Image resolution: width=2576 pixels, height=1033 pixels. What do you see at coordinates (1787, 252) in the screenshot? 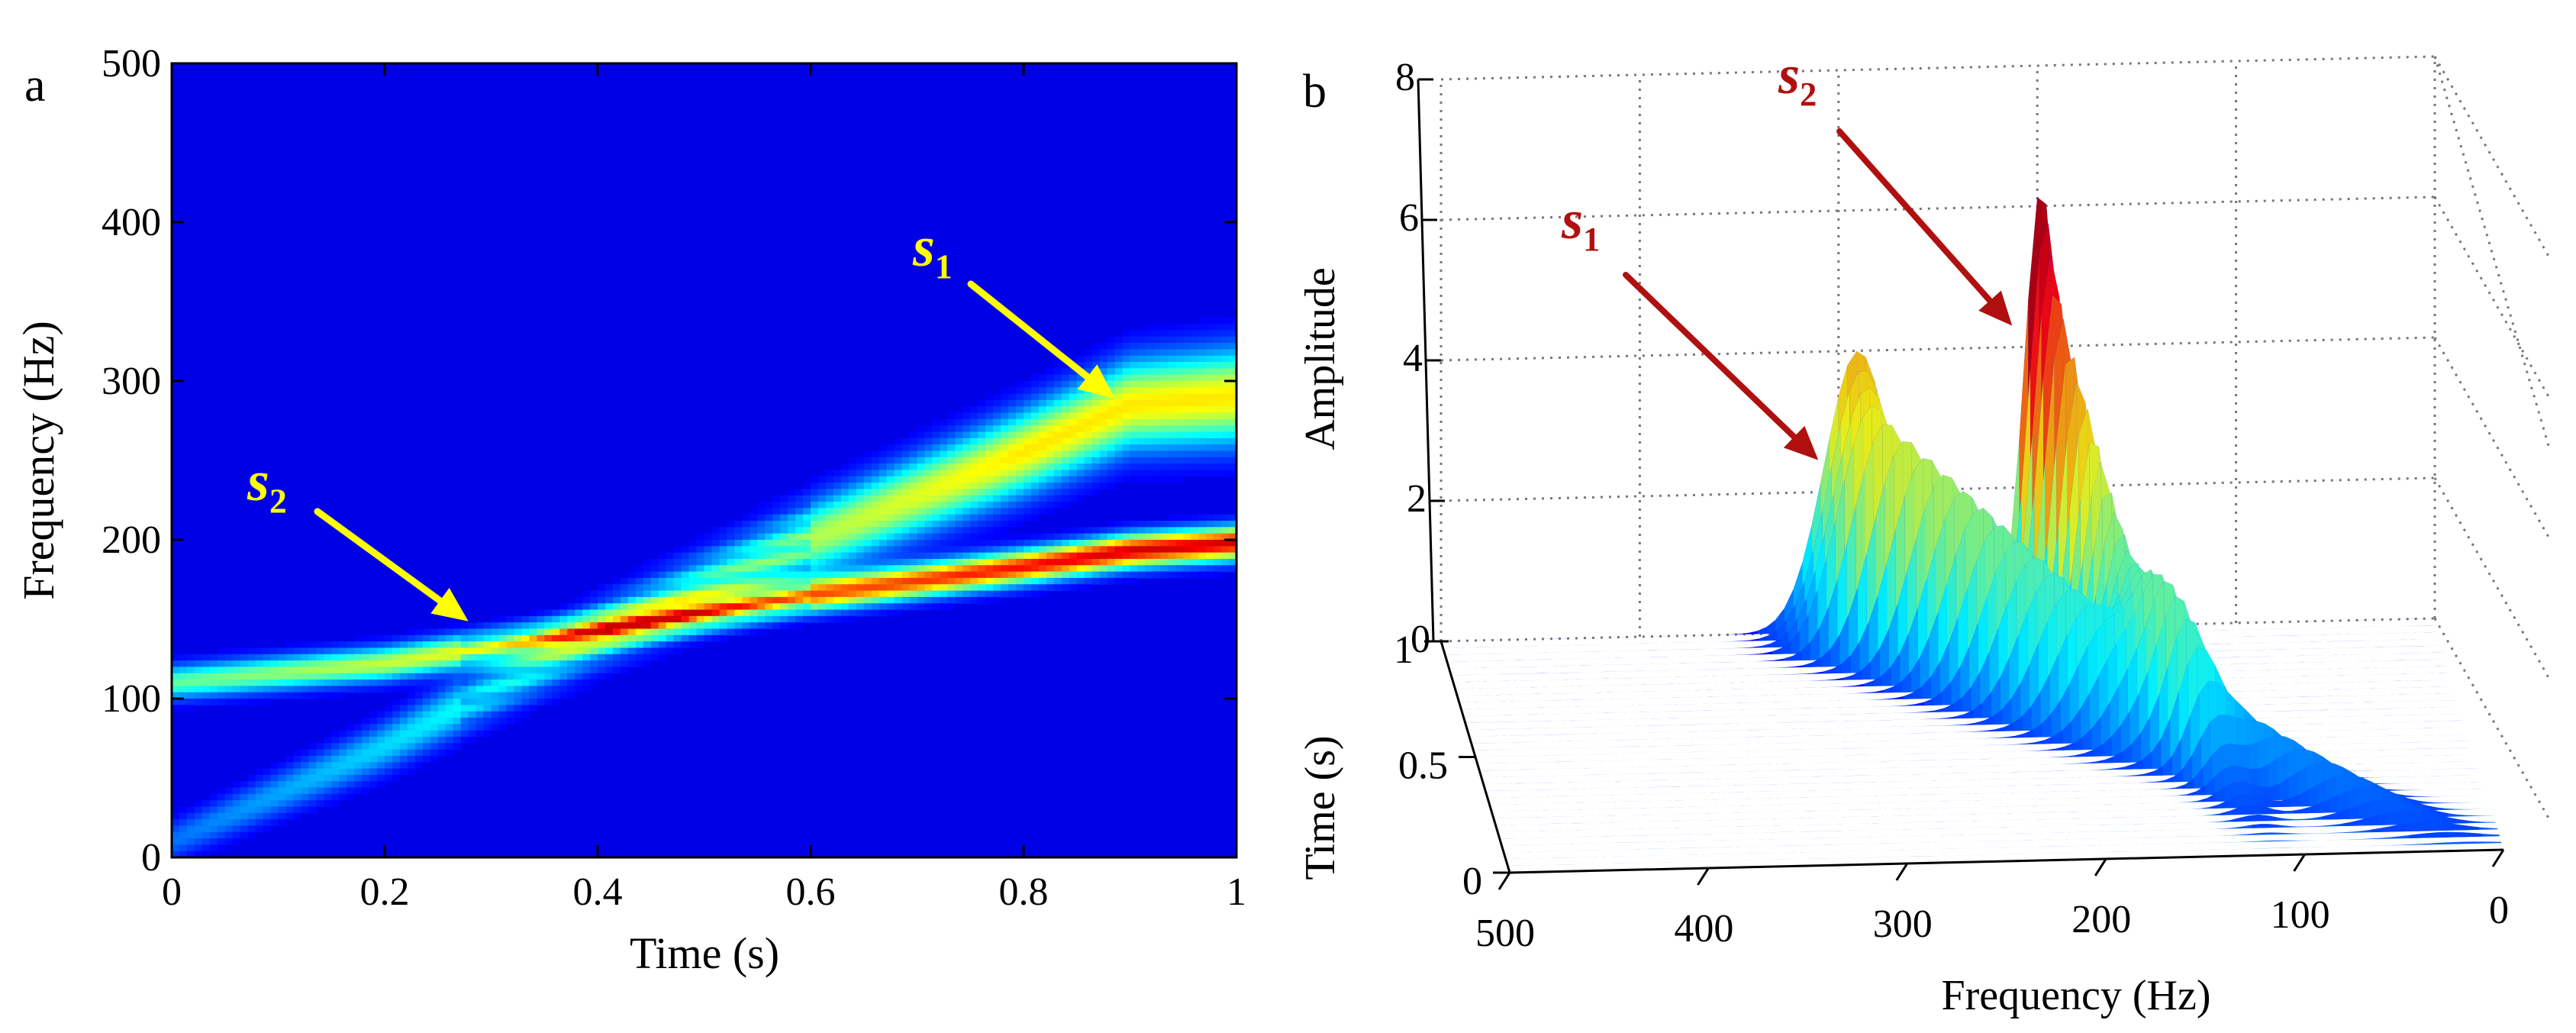
I see `panel-b-annotations: s1 s2` at bounding box center [1787, 252].